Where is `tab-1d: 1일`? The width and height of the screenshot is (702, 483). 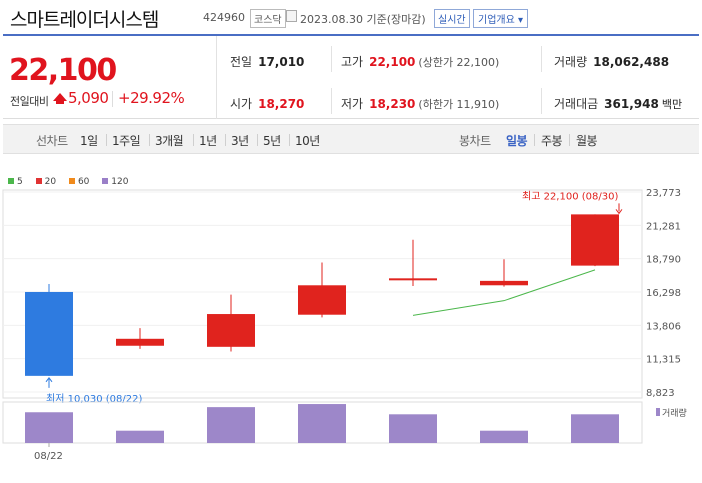
tab-1d: 1일 is located at coordinates (89, 141).